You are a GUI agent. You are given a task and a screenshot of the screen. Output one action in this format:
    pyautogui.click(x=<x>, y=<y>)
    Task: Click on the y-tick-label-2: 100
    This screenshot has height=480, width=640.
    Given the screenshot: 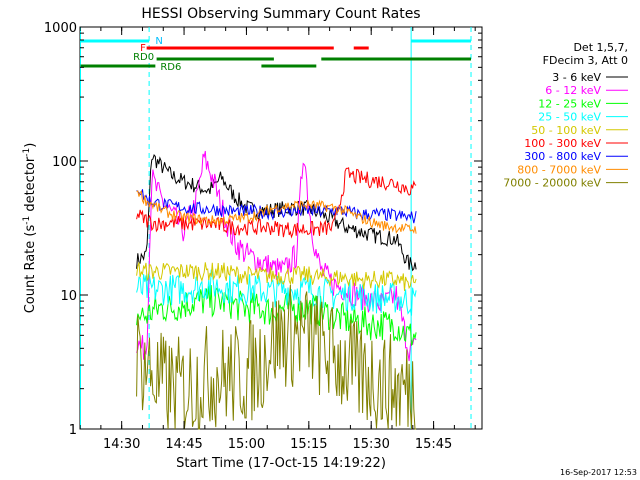 What is the action you would take?
    pyautogui.click(x=64, y=162)
    